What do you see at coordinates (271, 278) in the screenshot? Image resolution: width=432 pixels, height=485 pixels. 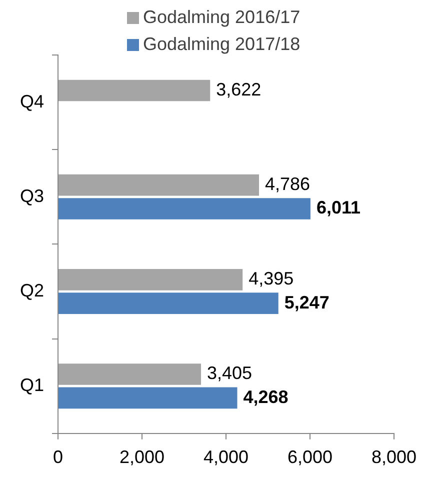 I see `data-label: 4,395` at bounding box center [271, 278].